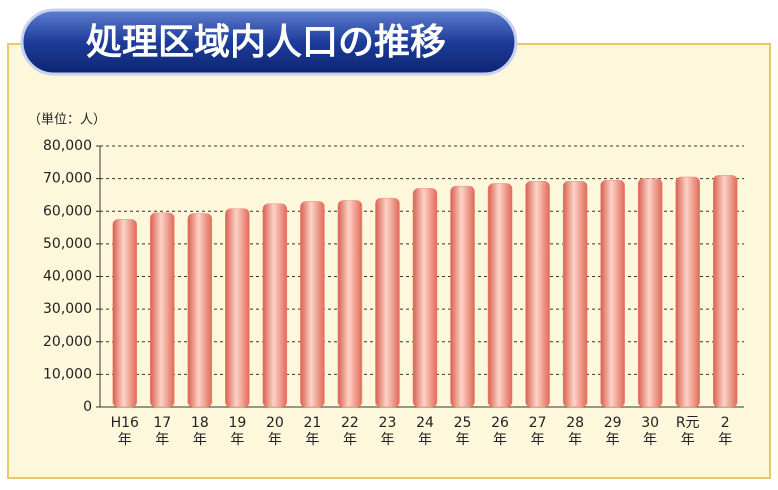 The image size is (778, 490). Describe the element at coordinates (575, 431) in the screenshot. I see `x-tick-label: 28 年` at that location.